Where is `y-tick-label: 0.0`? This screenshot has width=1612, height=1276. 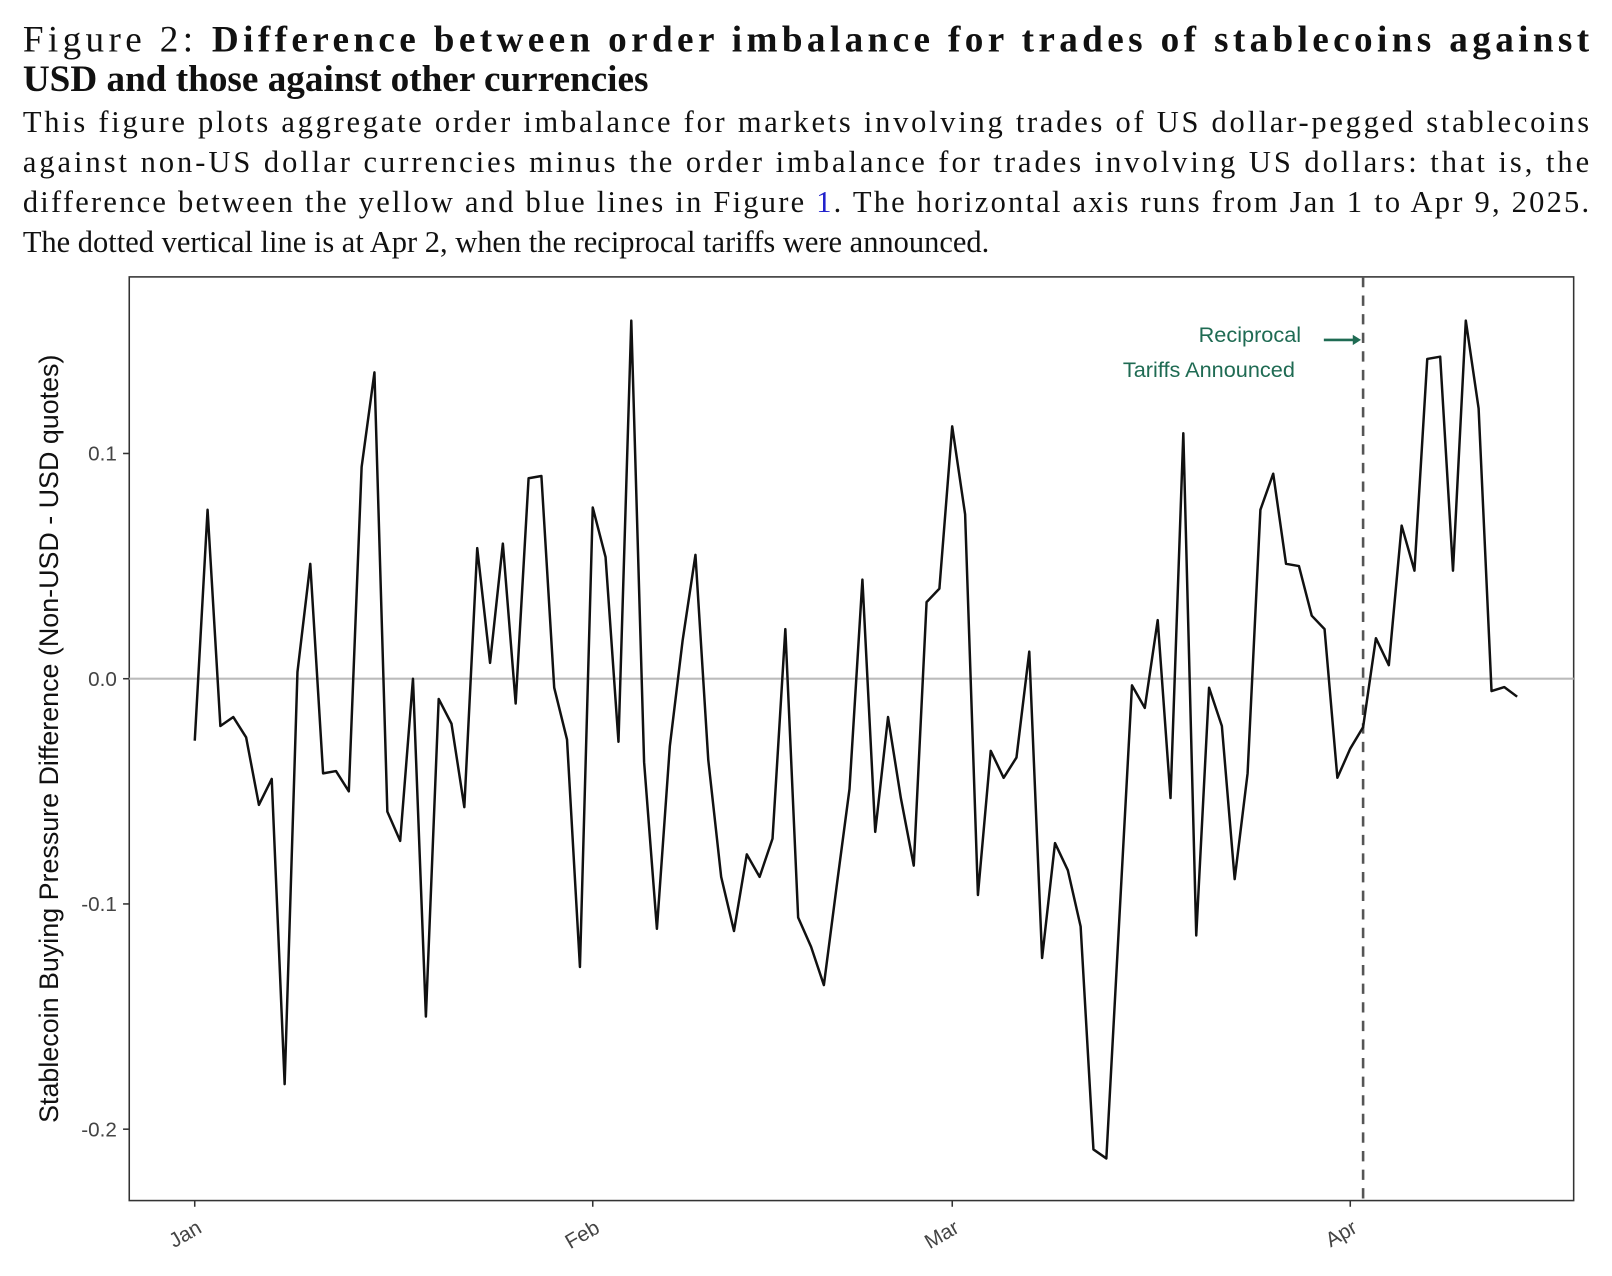
y-tick-label: 0.0 is located at coordinates (102, 679).